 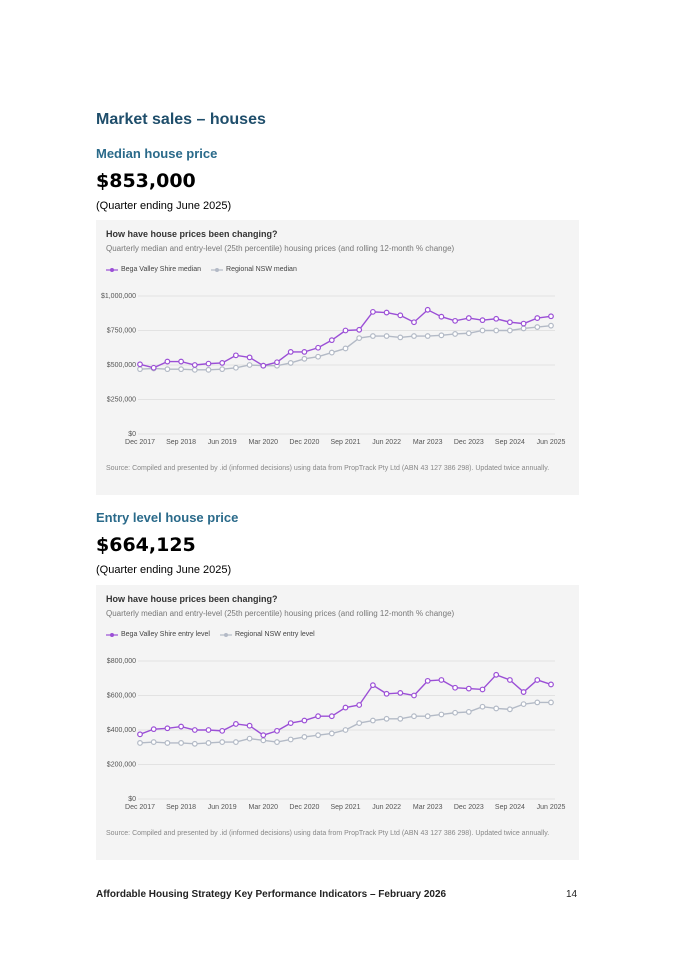 I want to click on y-tick-label: $200,000, so click(x=121, y=764).